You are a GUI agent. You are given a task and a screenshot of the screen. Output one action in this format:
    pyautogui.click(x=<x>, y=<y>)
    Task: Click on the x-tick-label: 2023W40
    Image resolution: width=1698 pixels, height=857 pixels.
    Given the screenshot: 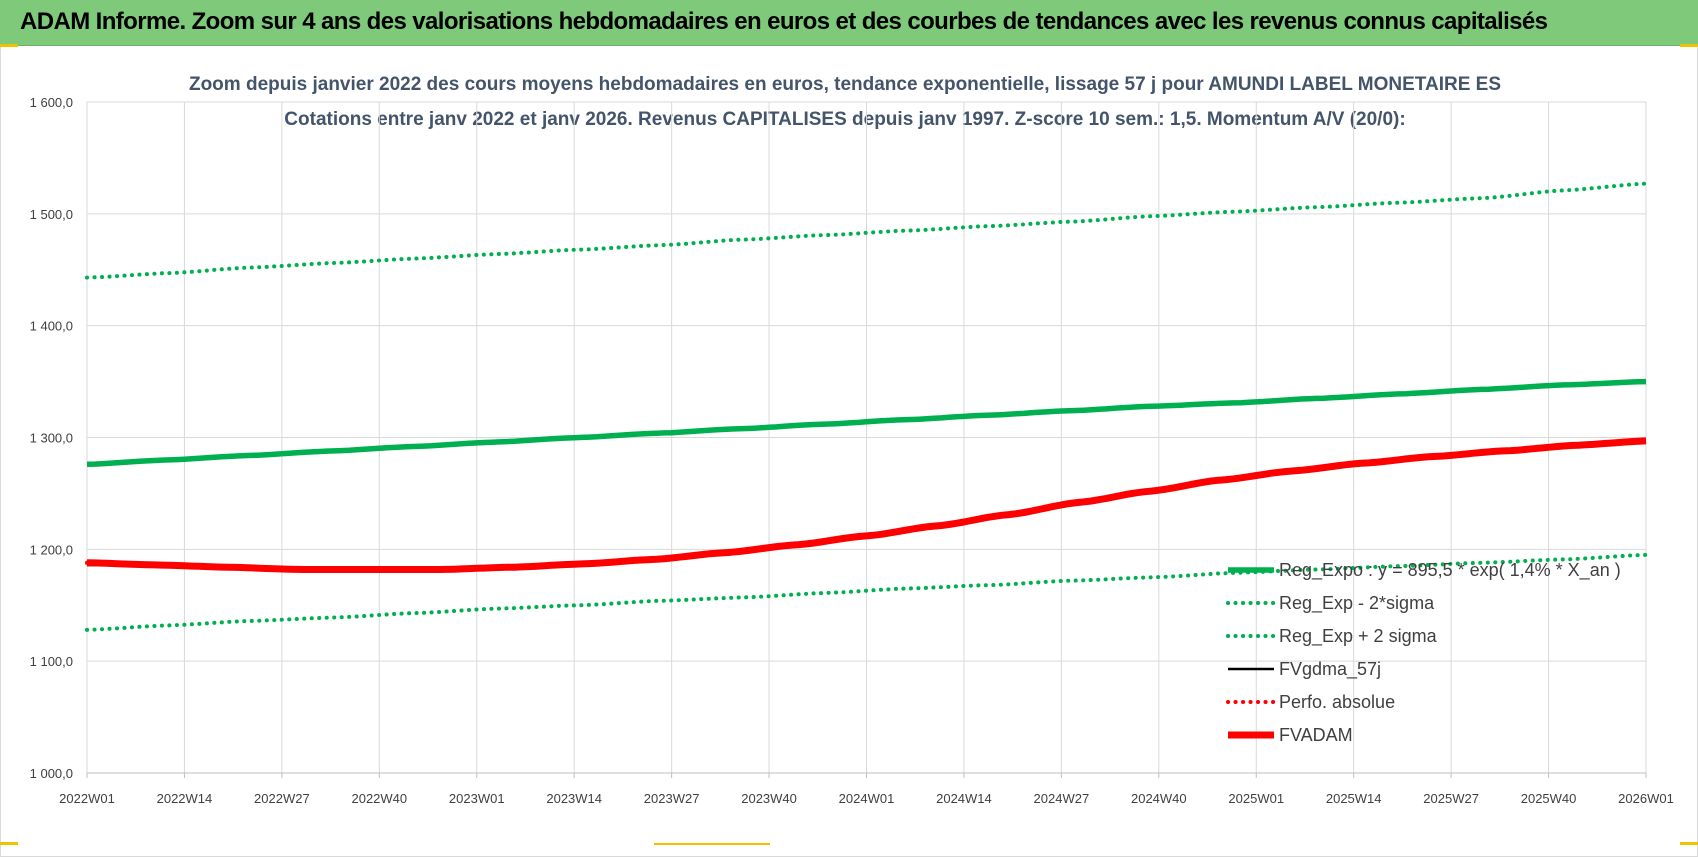 What is the action you would take?
    pyautogui.click(x=769, y=798)
    